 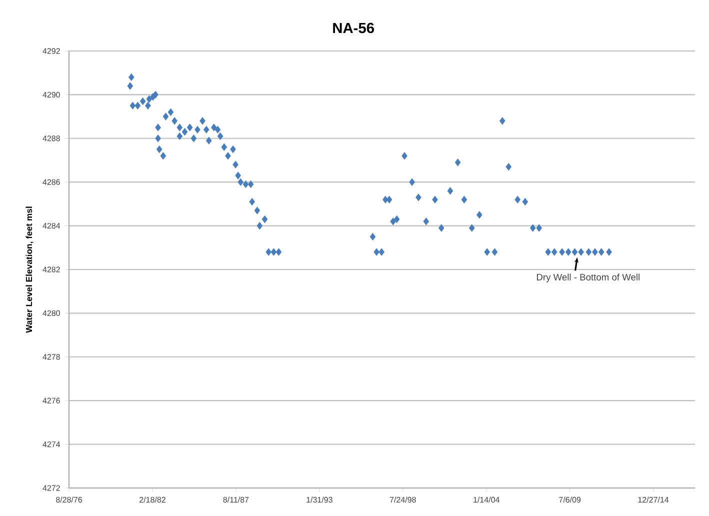 What do you see at coordinates (487, 499) in the screenshot?
I see `x-tick-label: 1/14/04` at bounding box center [487, 499].